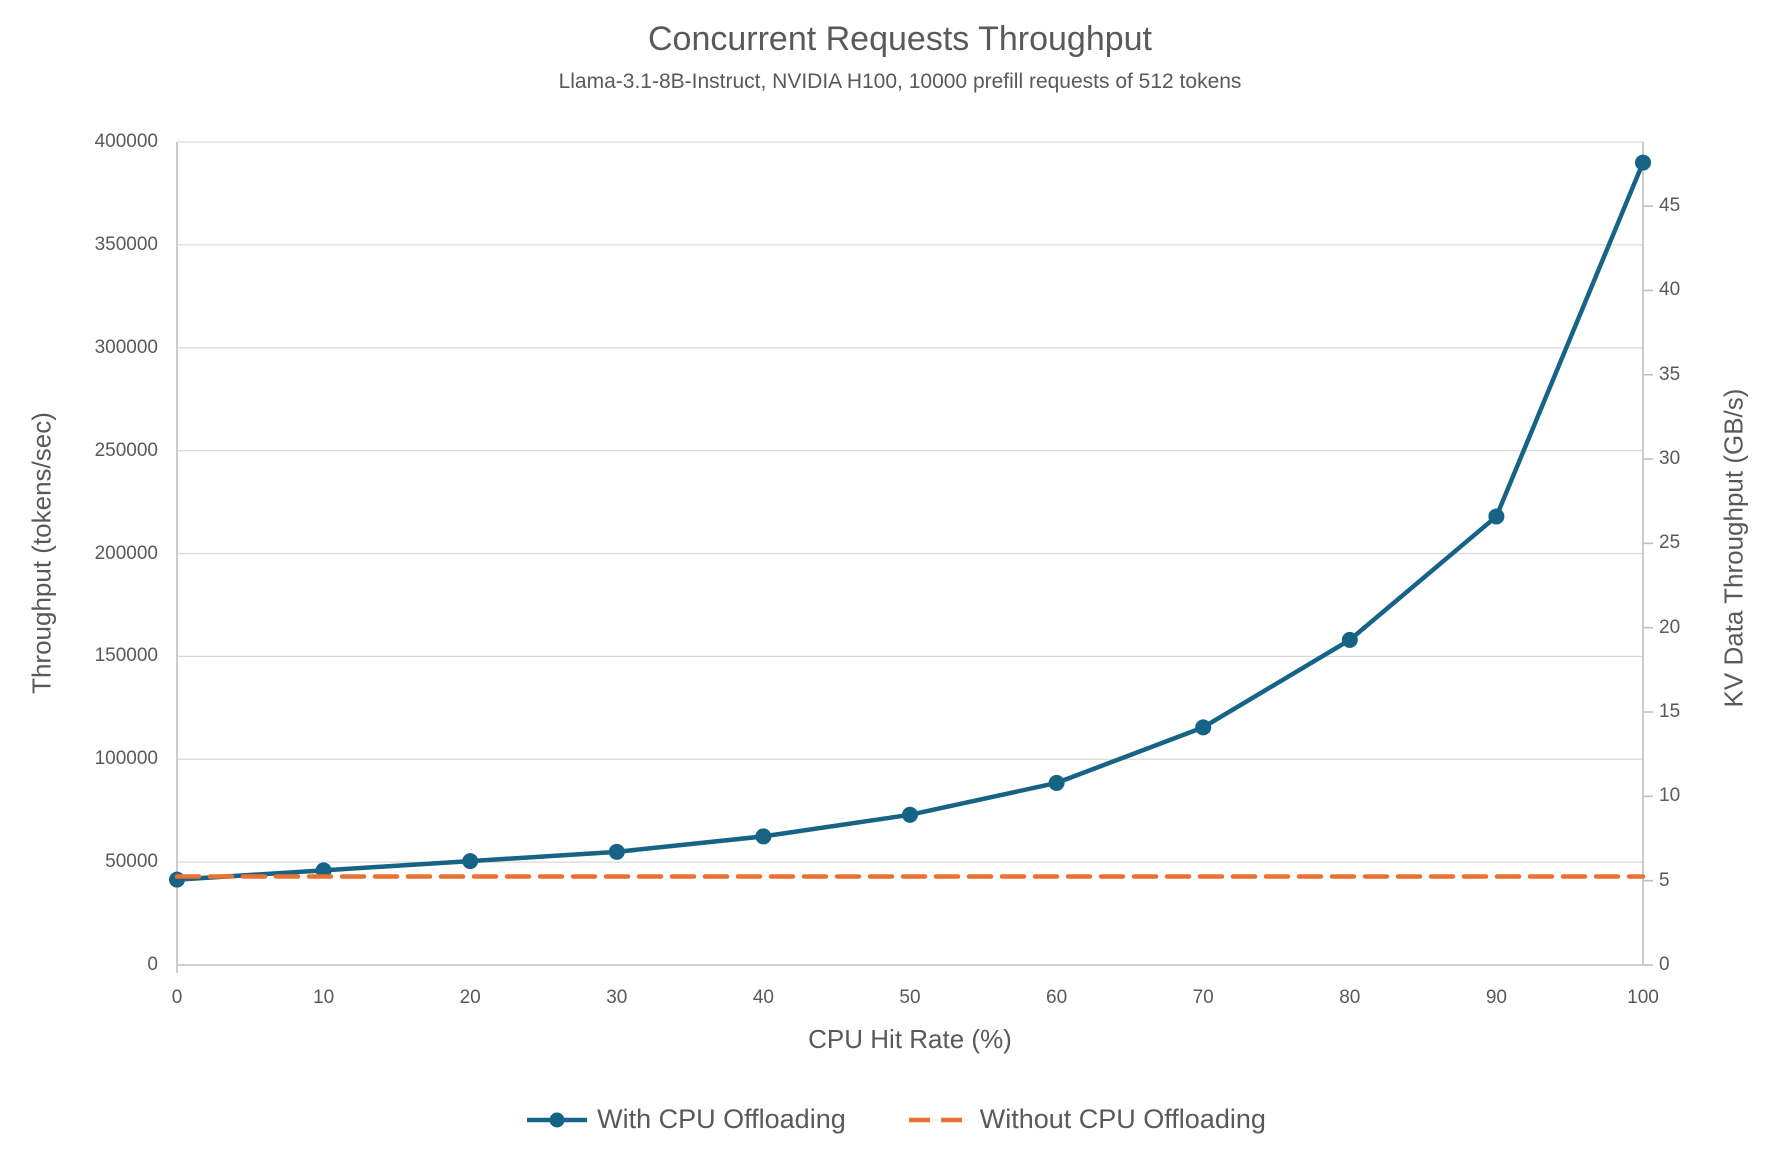 This screenshot has height=1163, width=1791. Describe the element at coordinates (131, 862) in the screenshot. I see `left-axis-tick-label: 50000` at that location.